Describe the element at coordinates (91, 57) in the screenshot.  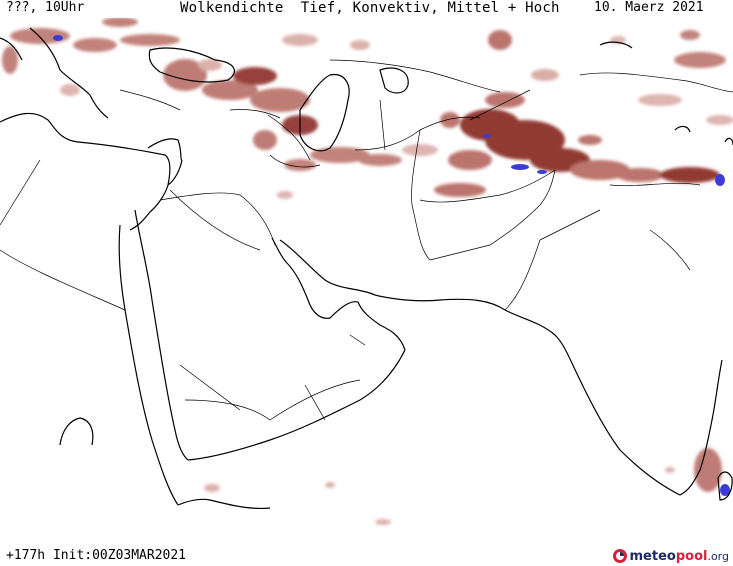
I see `cloud-patch-balkans` at that location.